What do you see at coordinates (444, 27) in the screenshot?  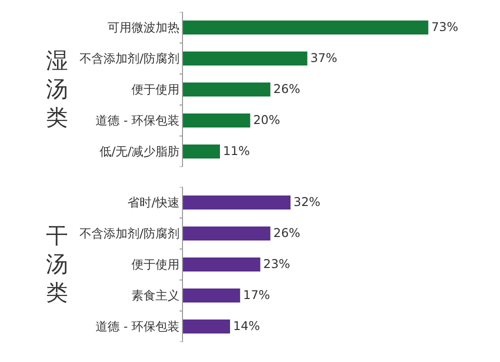 I see `data-label: 73%` at bounding box center [444, 27].